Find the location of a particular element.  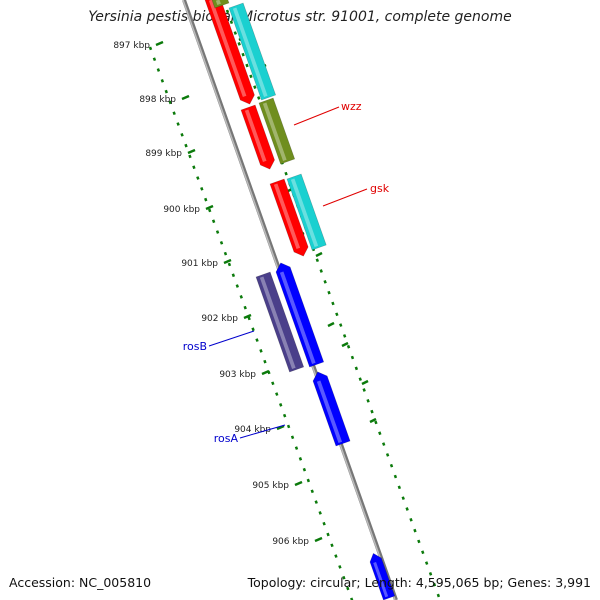

gene-rosB is located at coordinates (280, 322).